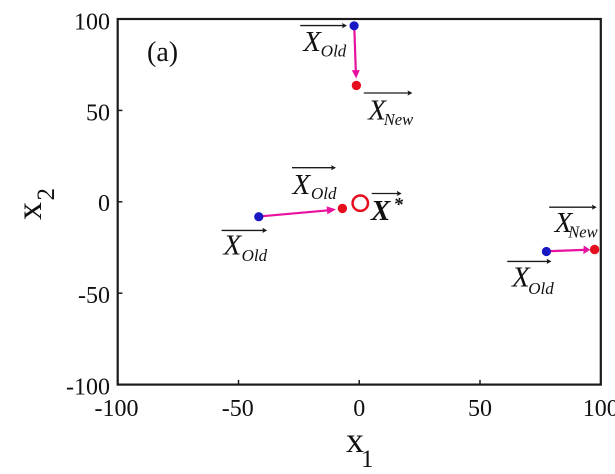 This screenshot has height=474, width=615. I want to click on svg-text: 1, so click(367, 459).